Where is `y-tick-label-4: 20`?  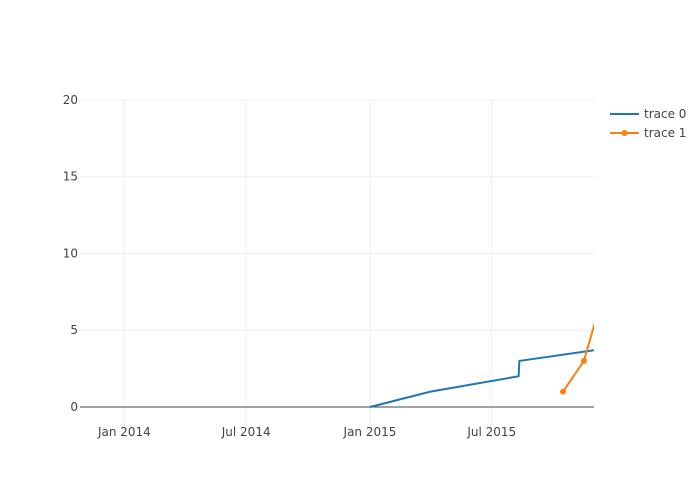
y-tick-label-4: 20 is located at coordinates (70, 100).